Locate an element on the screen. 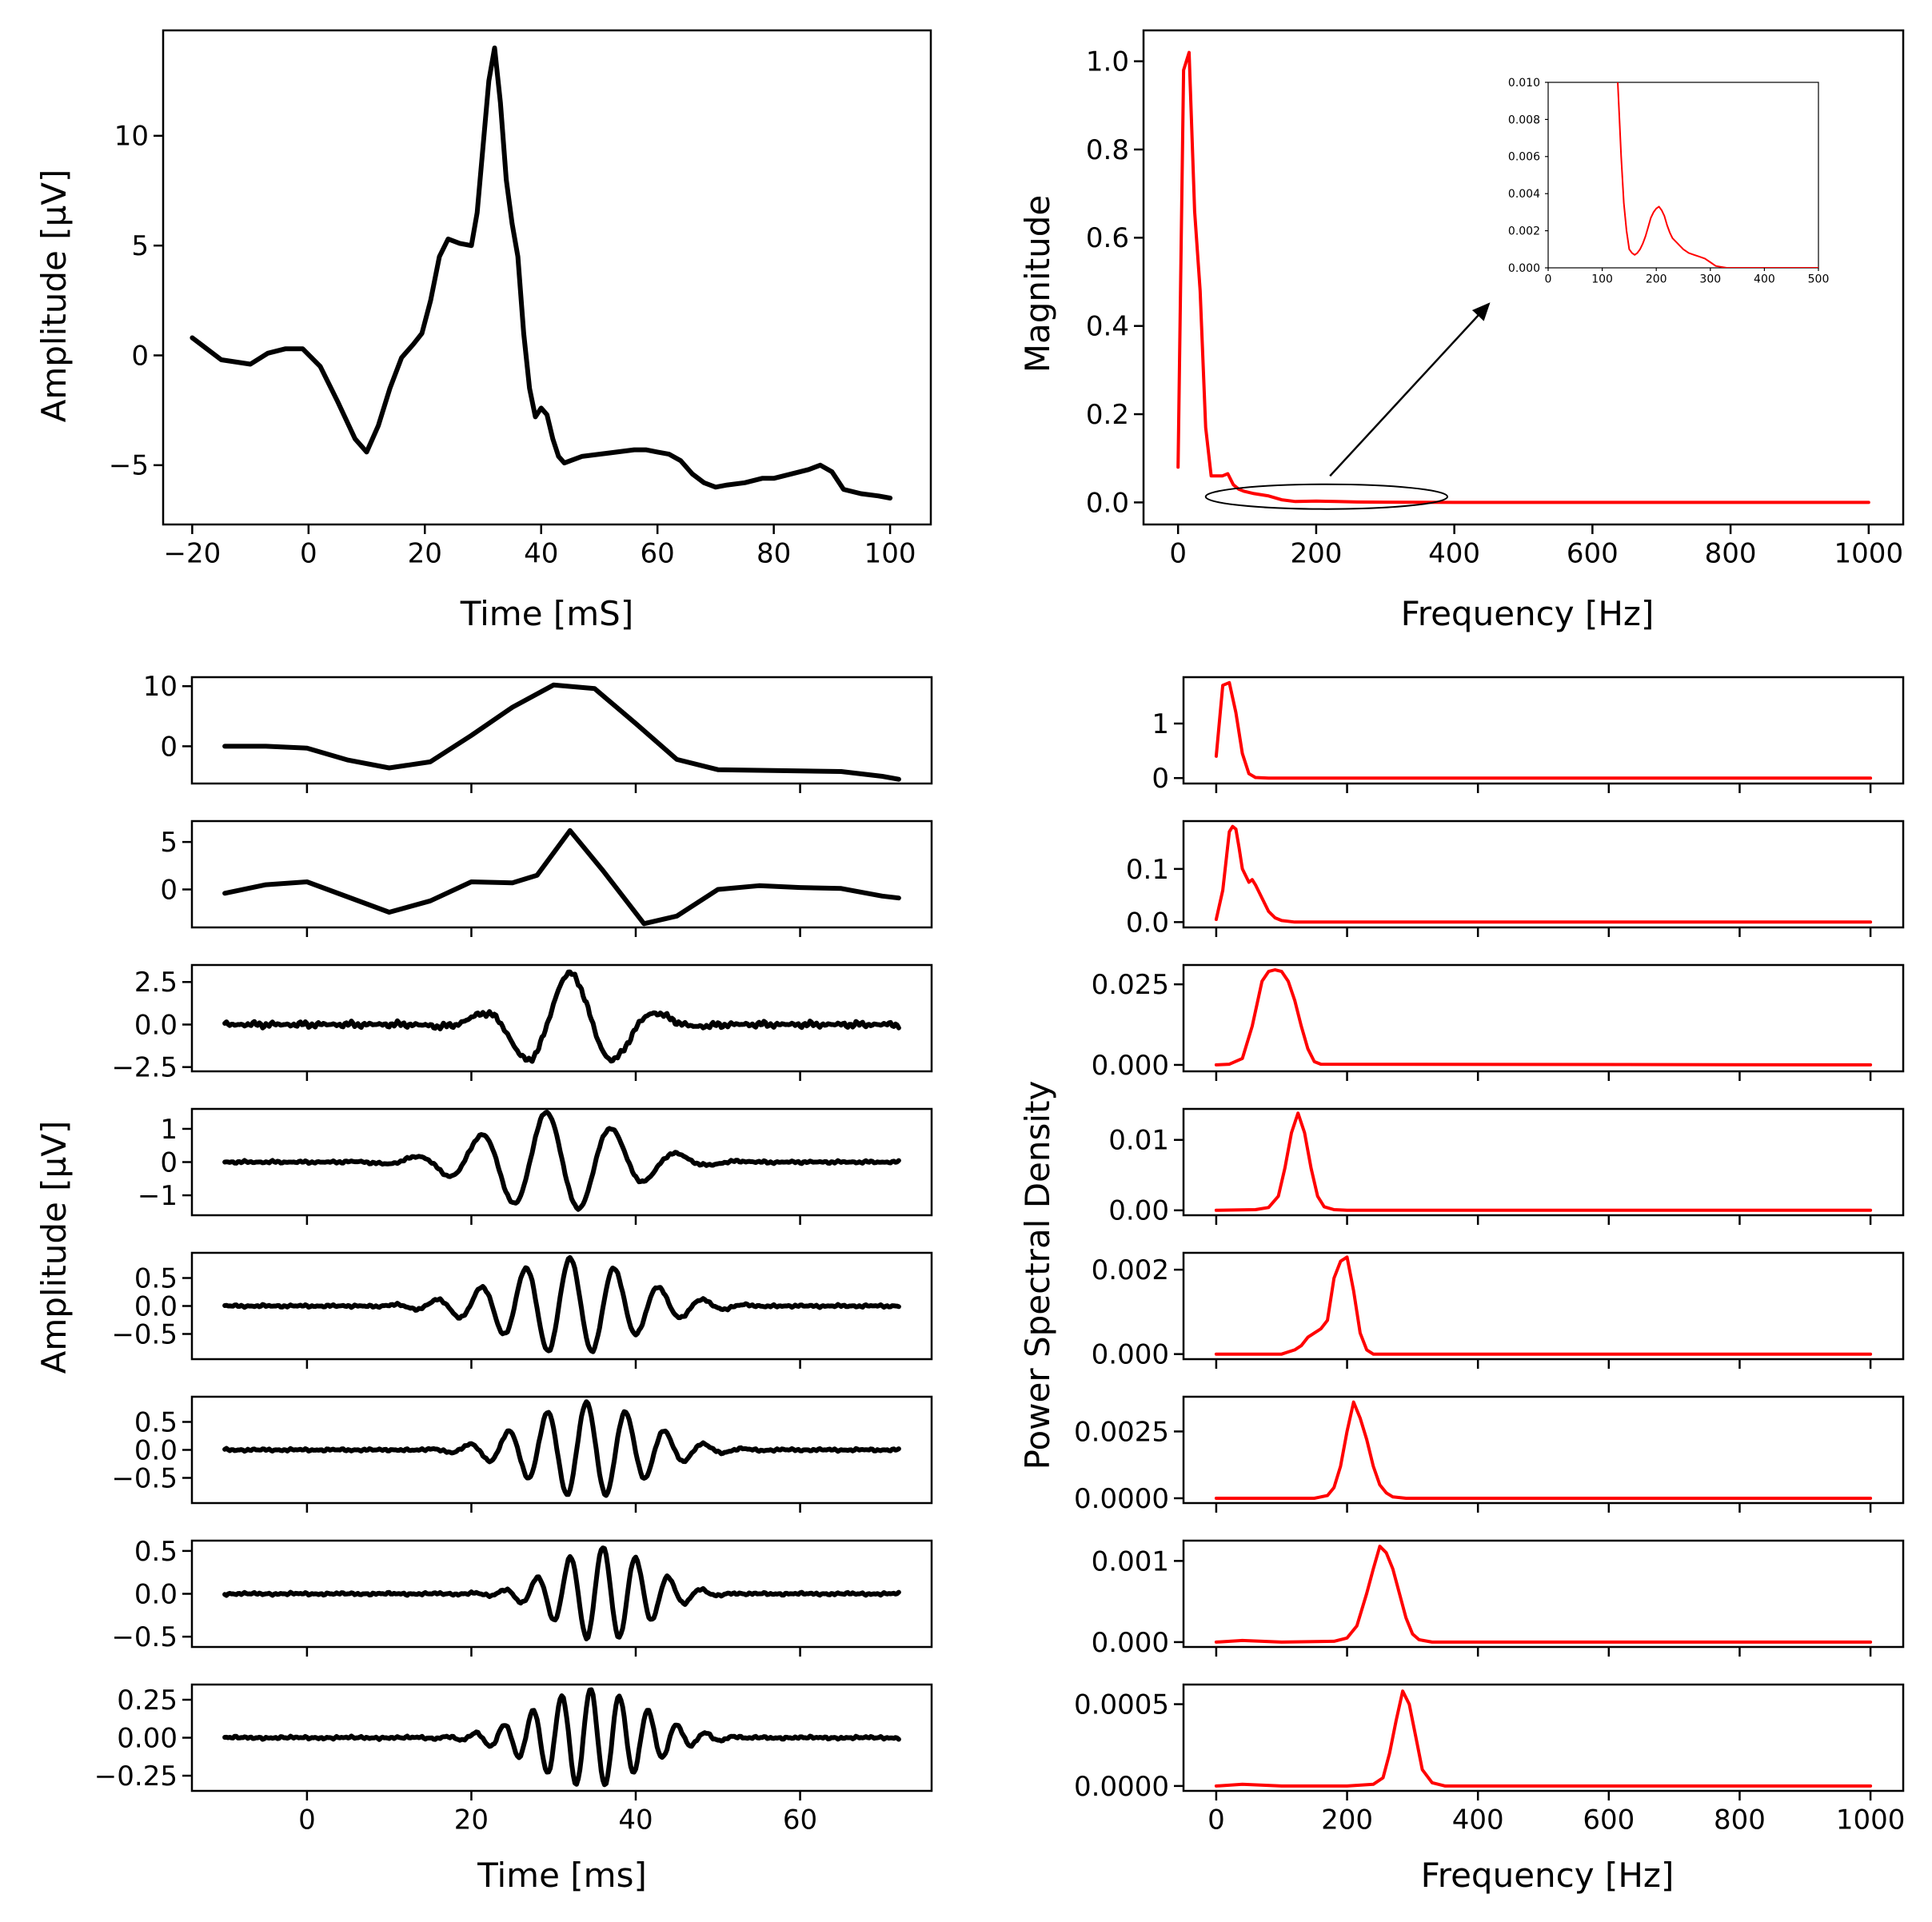 This screenshot has width=1932, height=1922. fft-axes: 0.00.20.40.60.81.00 200 400 600 800 1000 is located at coordinates (1496, 299).